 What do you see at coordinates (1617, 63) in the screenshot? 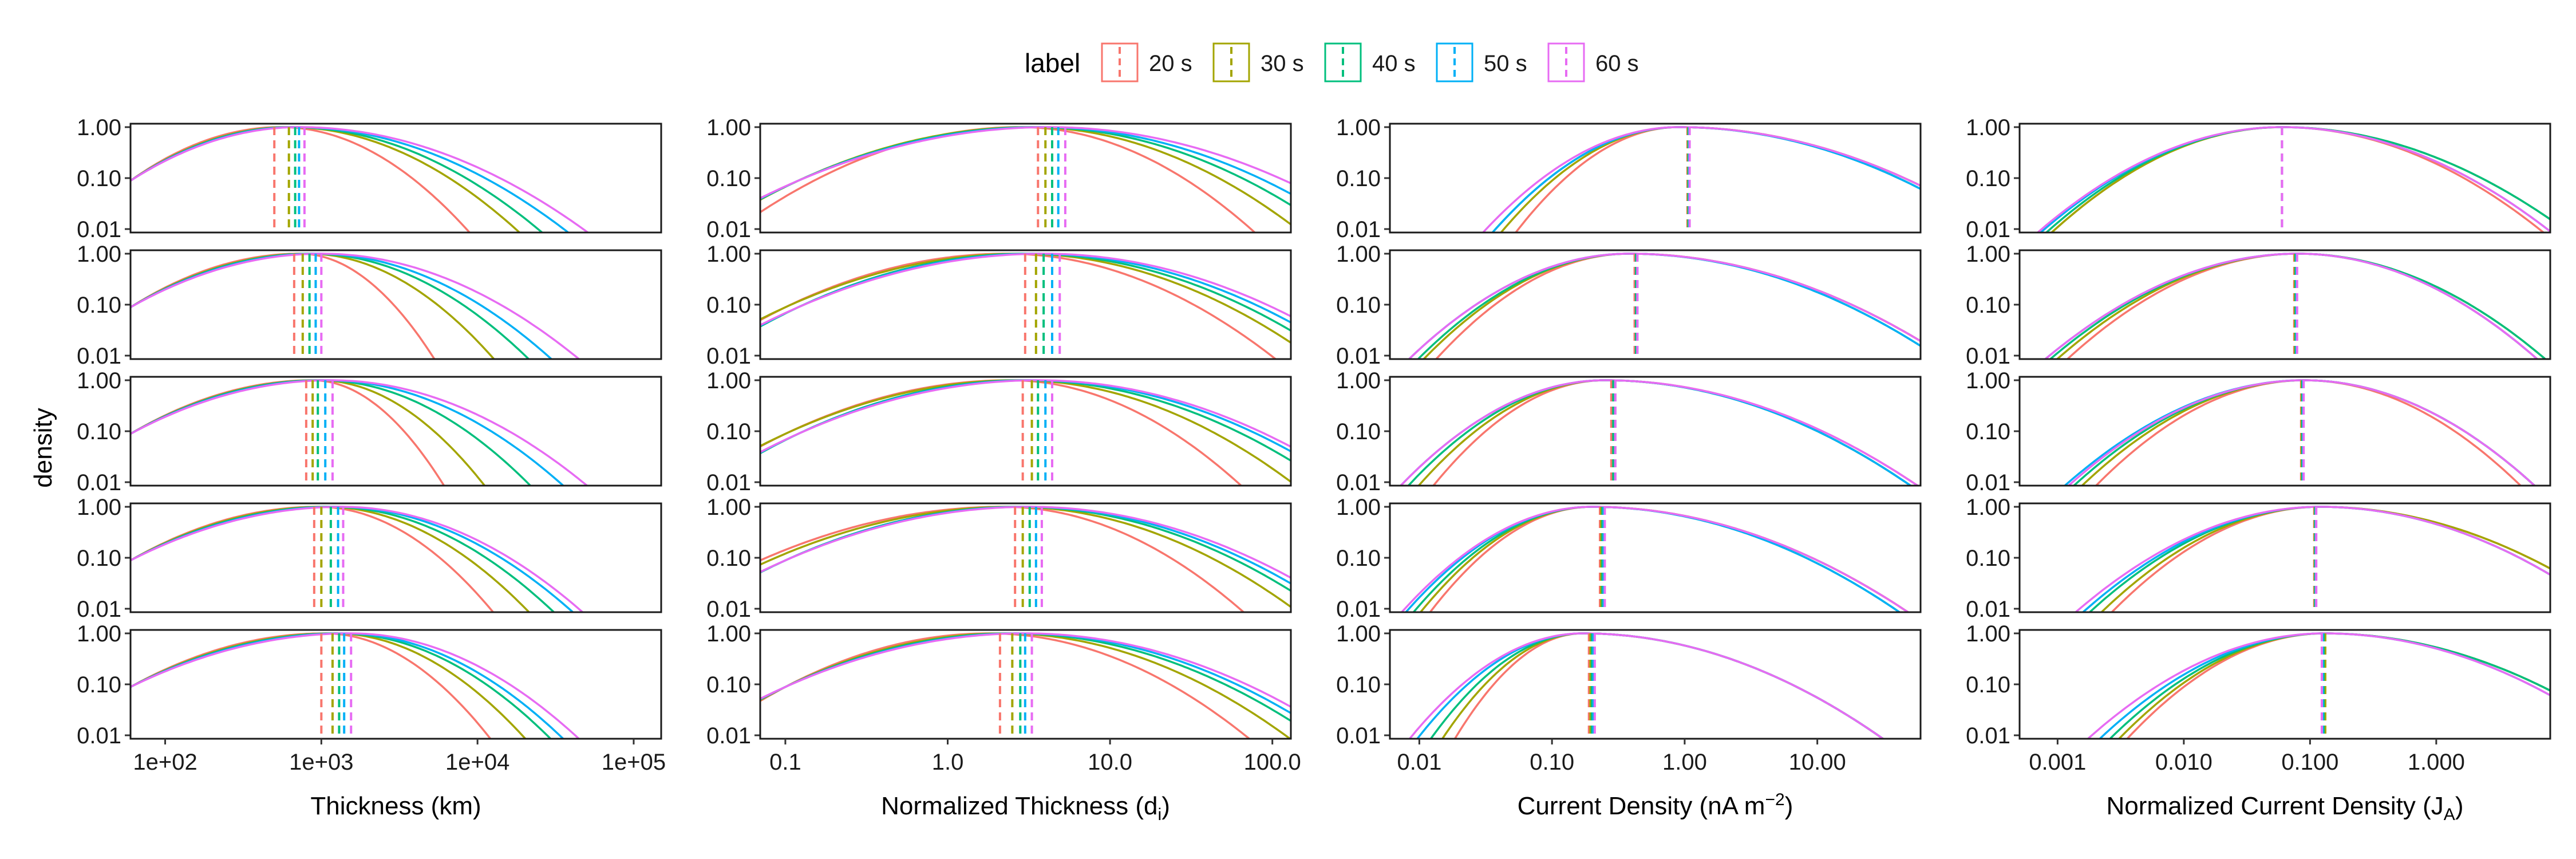
I see `legend-label: 60 s` at bounding box center [1617, 63].